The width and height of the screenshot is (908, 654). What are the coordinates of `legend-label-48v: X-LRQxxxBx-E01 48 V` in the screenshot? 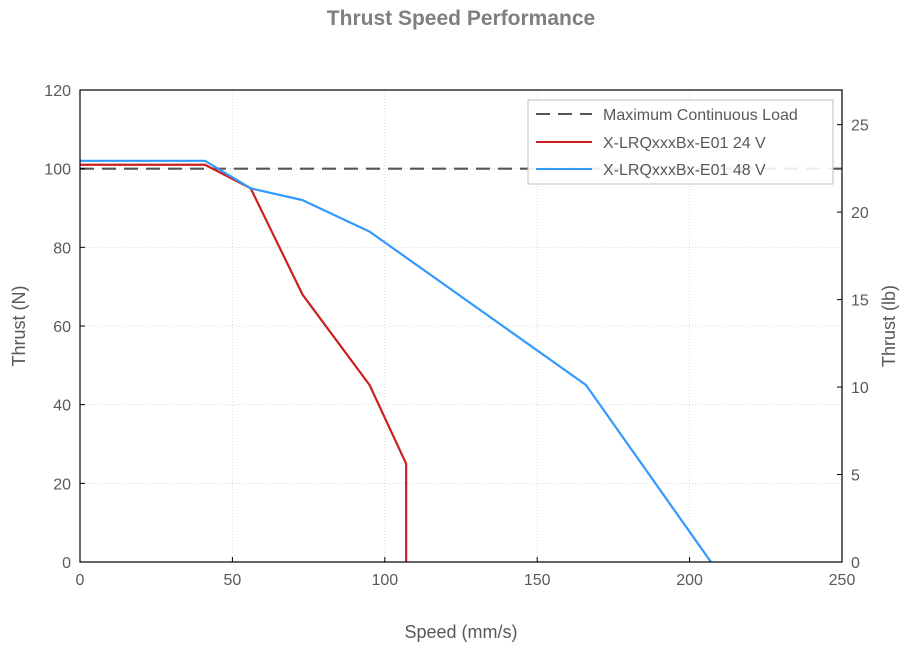 It's located at (684, 170).